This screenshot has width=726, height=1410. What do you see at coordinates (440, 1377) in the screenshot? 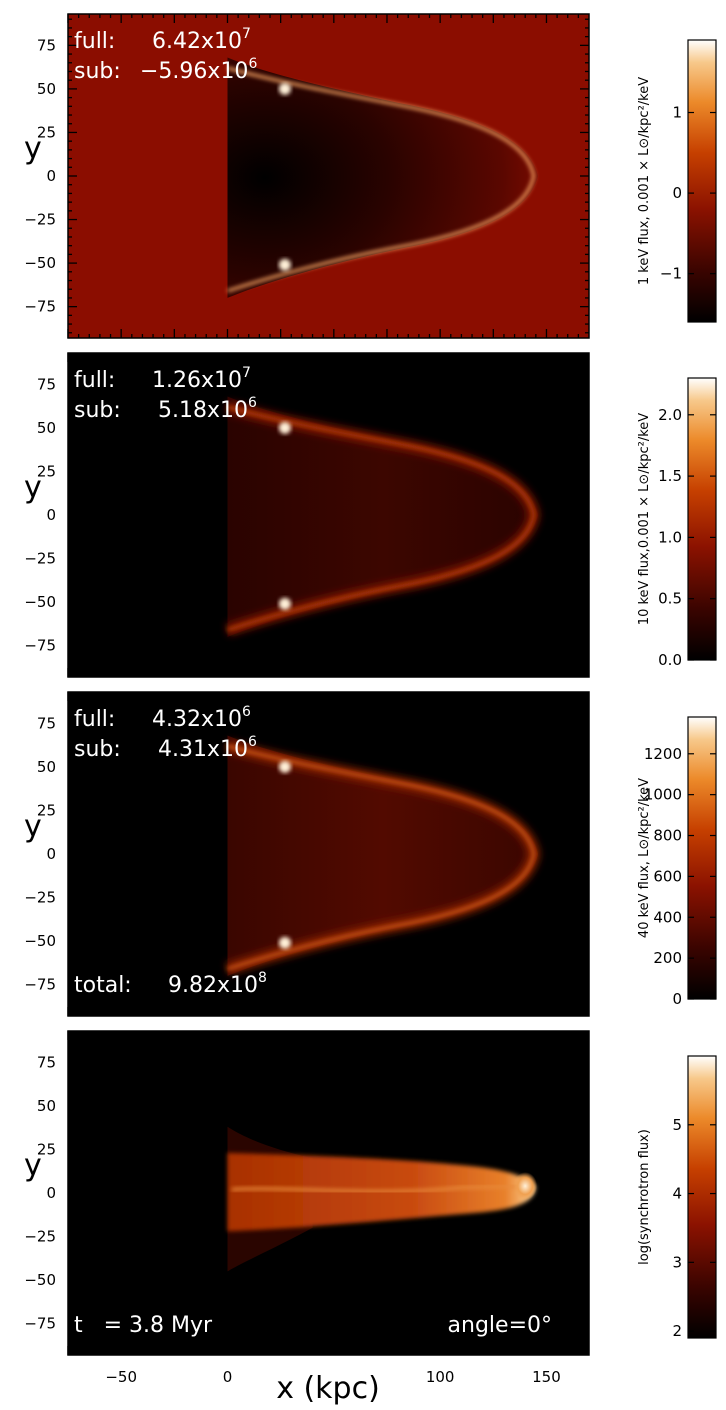
I see `x-tick-label: 100` at bounding box center [440, 1377].